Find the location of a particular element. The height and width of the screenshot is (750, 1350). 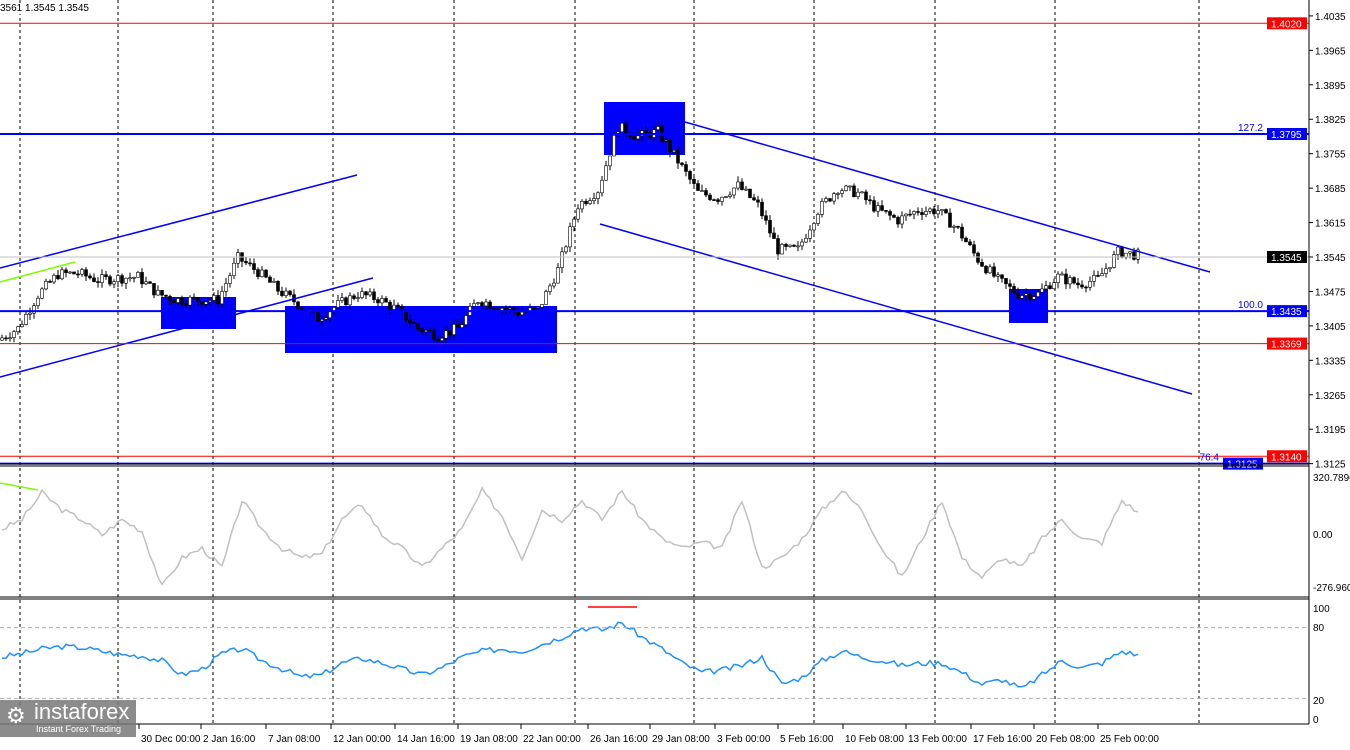

time-label: 20 Feb 08:00 is located at coordinates (1065, 739).